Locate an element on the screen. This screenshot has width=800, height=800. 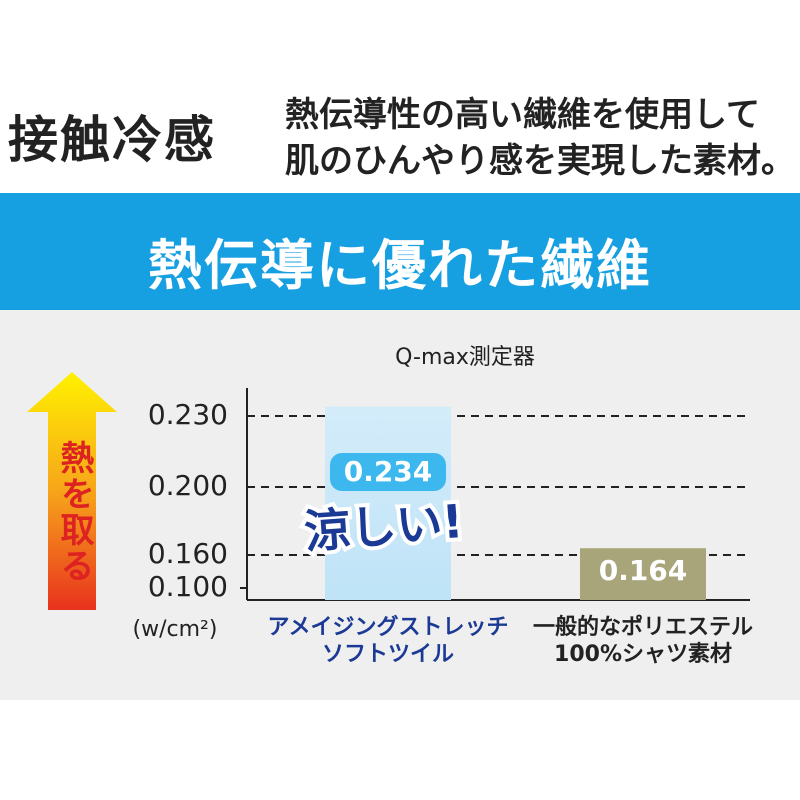
y-tick-label: 0.100 is located at coordinates (188, 586).